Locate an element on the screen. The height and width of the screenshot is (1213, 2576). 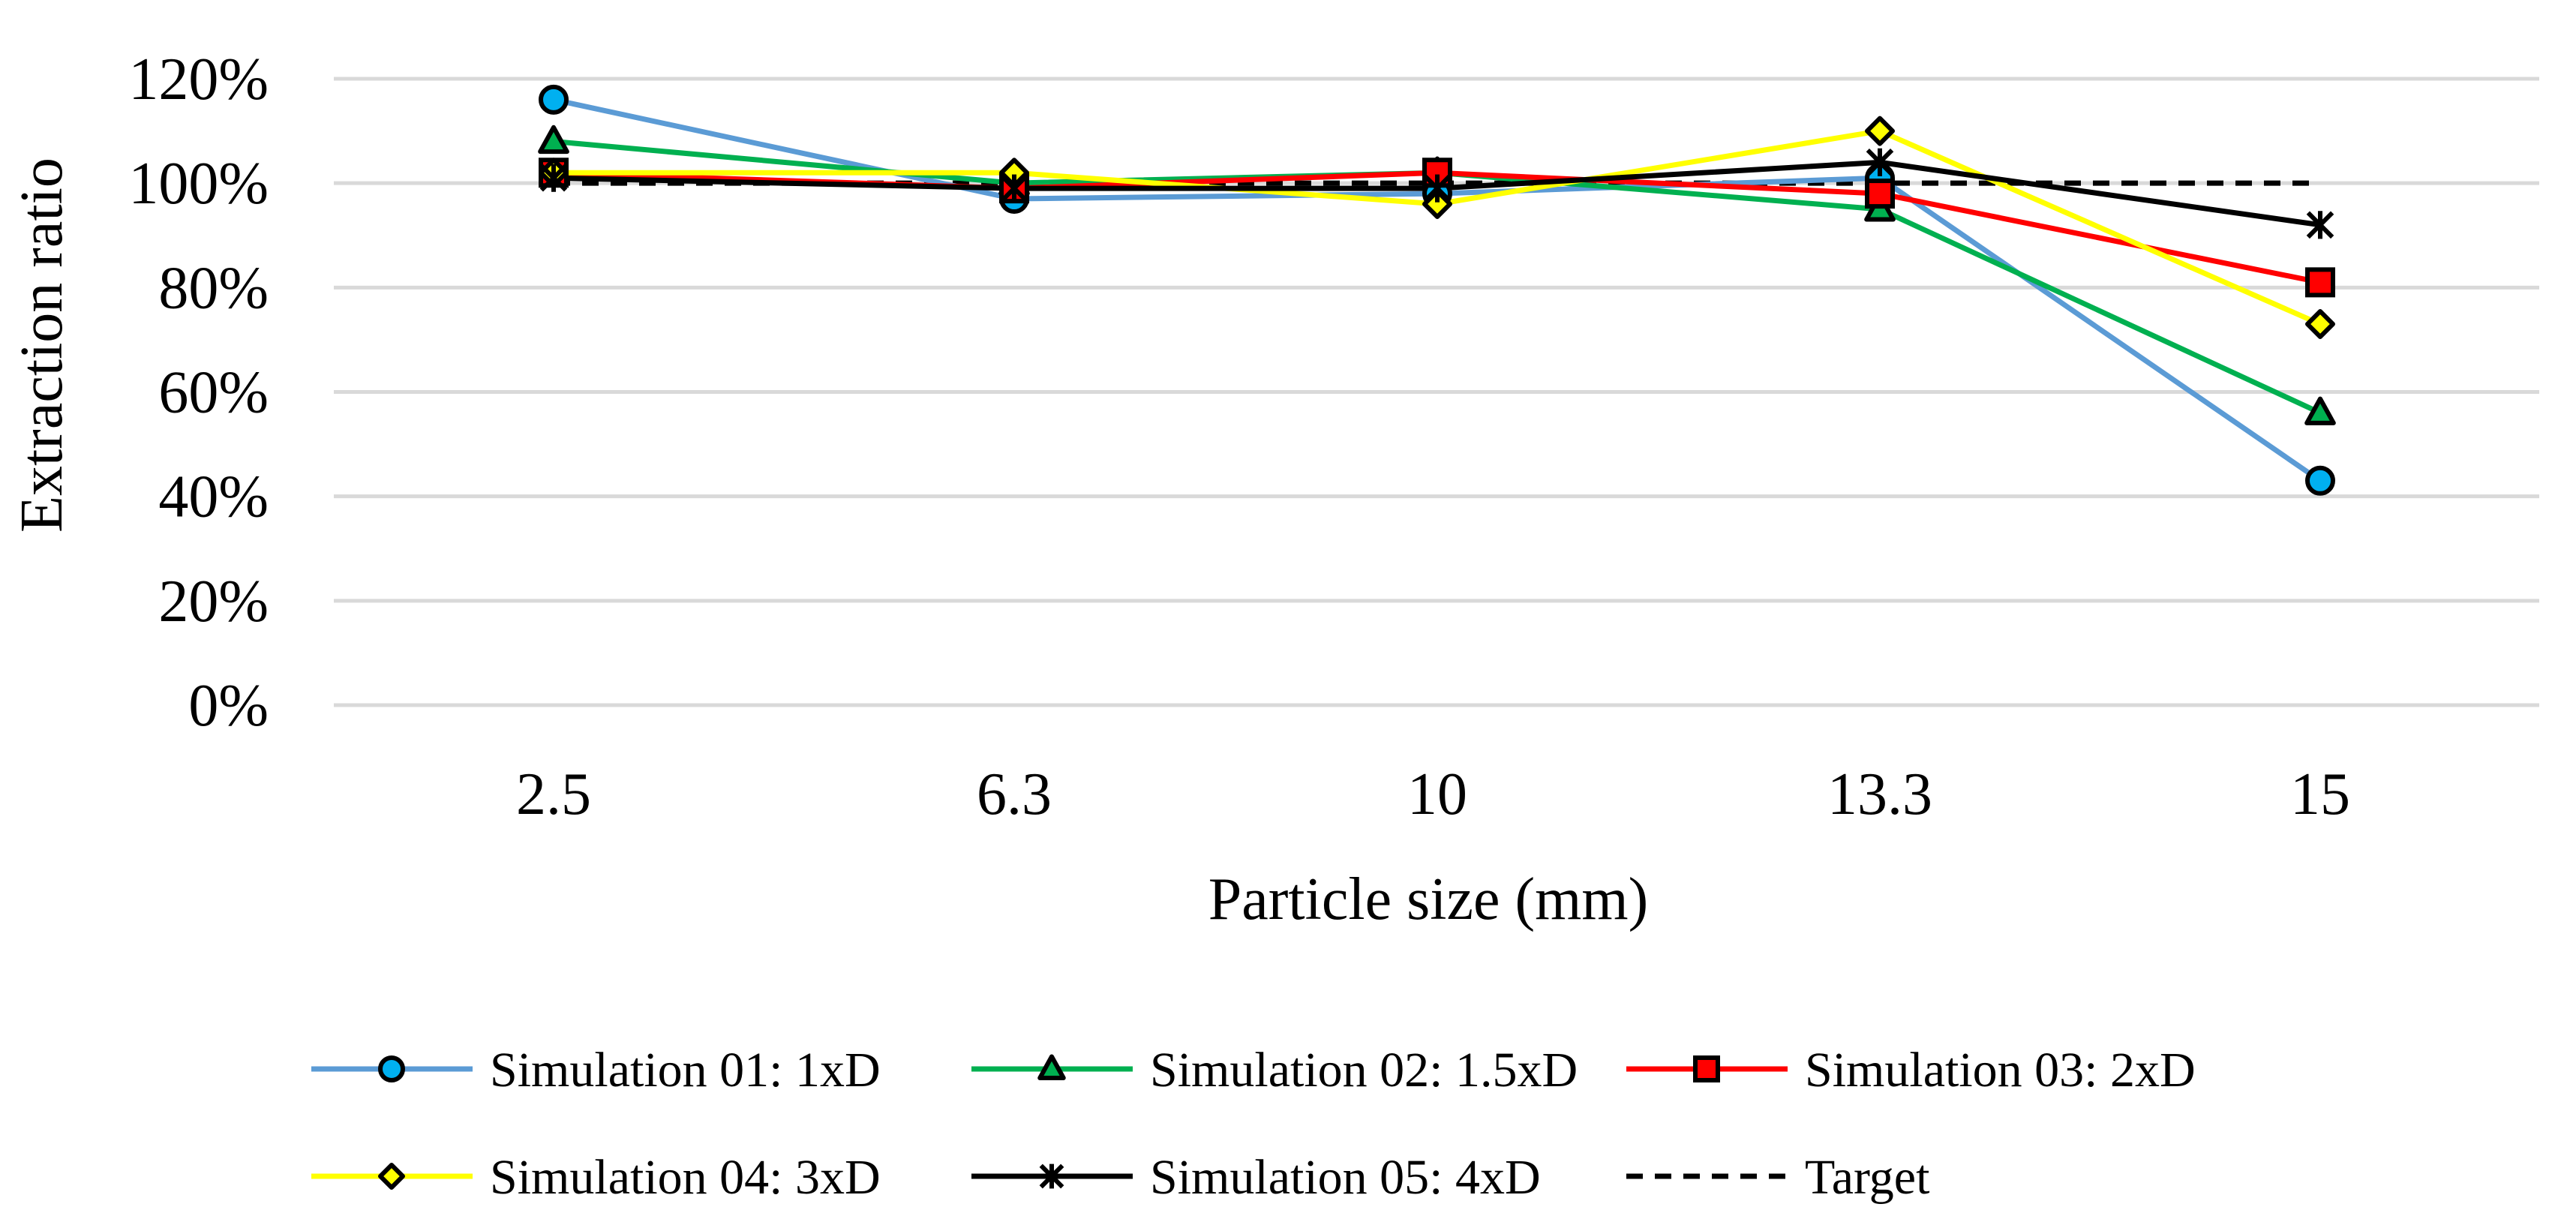
legend-item: Simulation 03: 2xD is located at coordinates (1911, 1070).